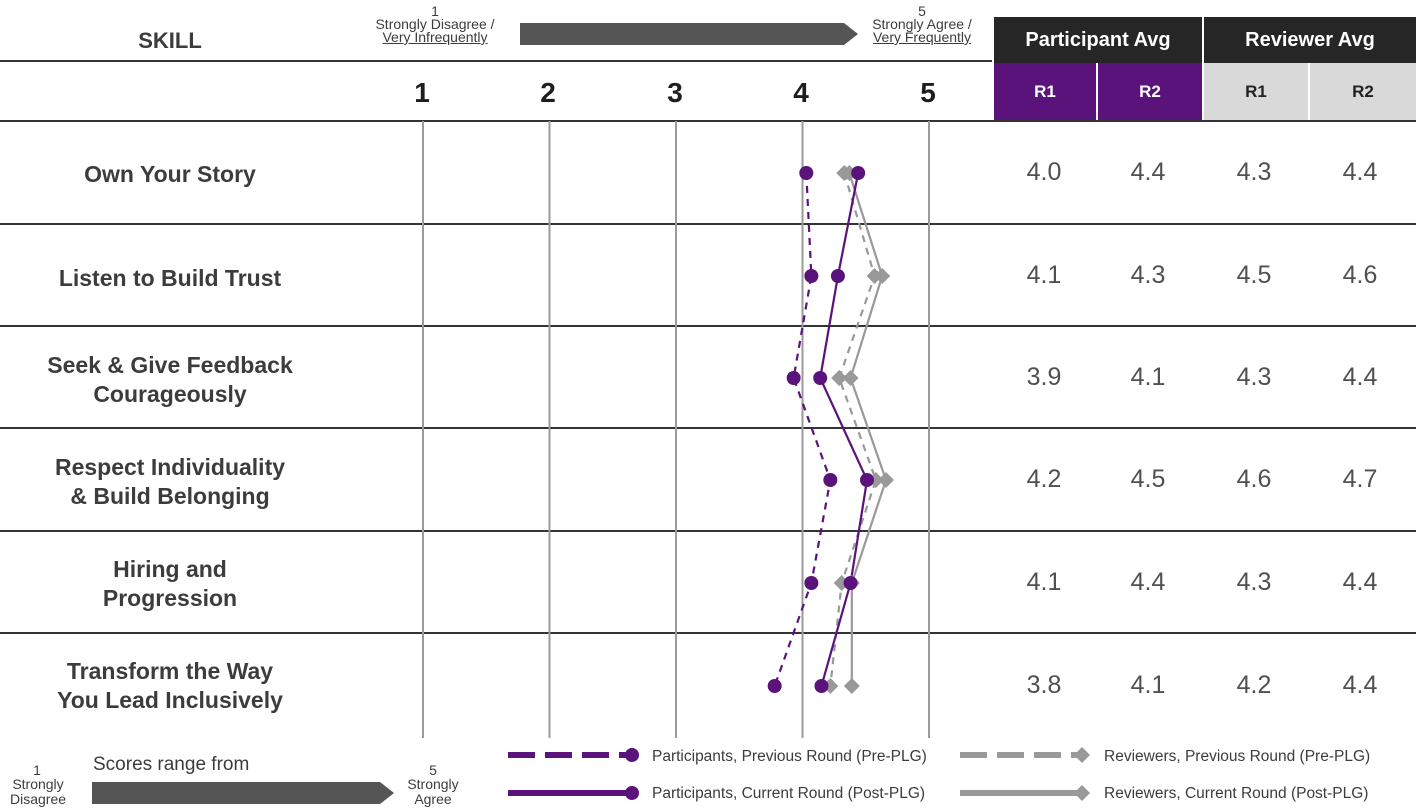 The width and height of the screenshot is (1416, 811). I want to click on footer-range-text: Scores range from, so click(171, 764).